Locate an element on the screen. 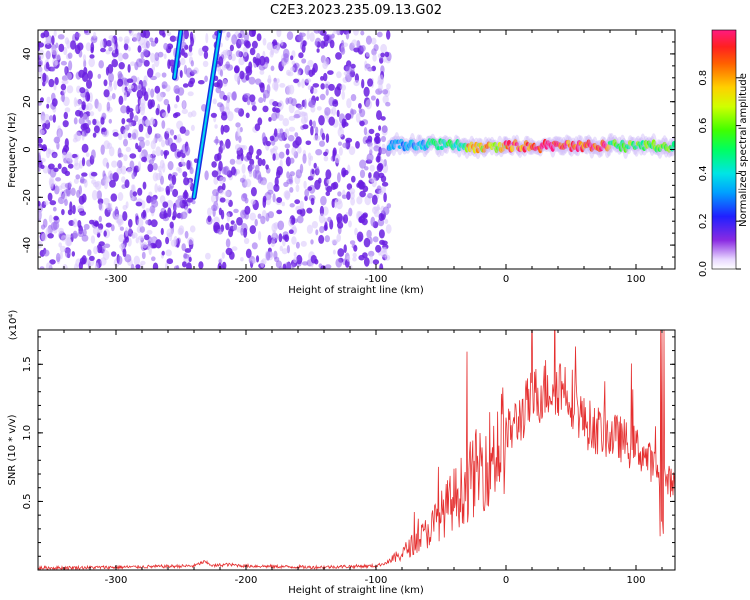 The height and width of the screenshot is (600, 750). colorbar-gradient is located at coordinates (724, 149).